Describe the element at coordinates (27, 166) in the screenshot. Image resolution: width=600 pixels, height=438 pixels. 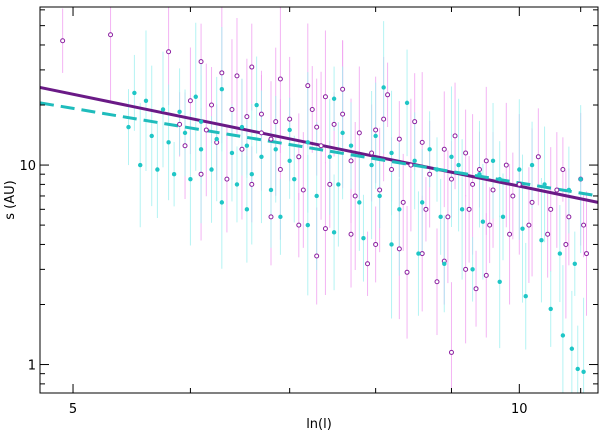
I see `y-tick-label: 10` at that location.